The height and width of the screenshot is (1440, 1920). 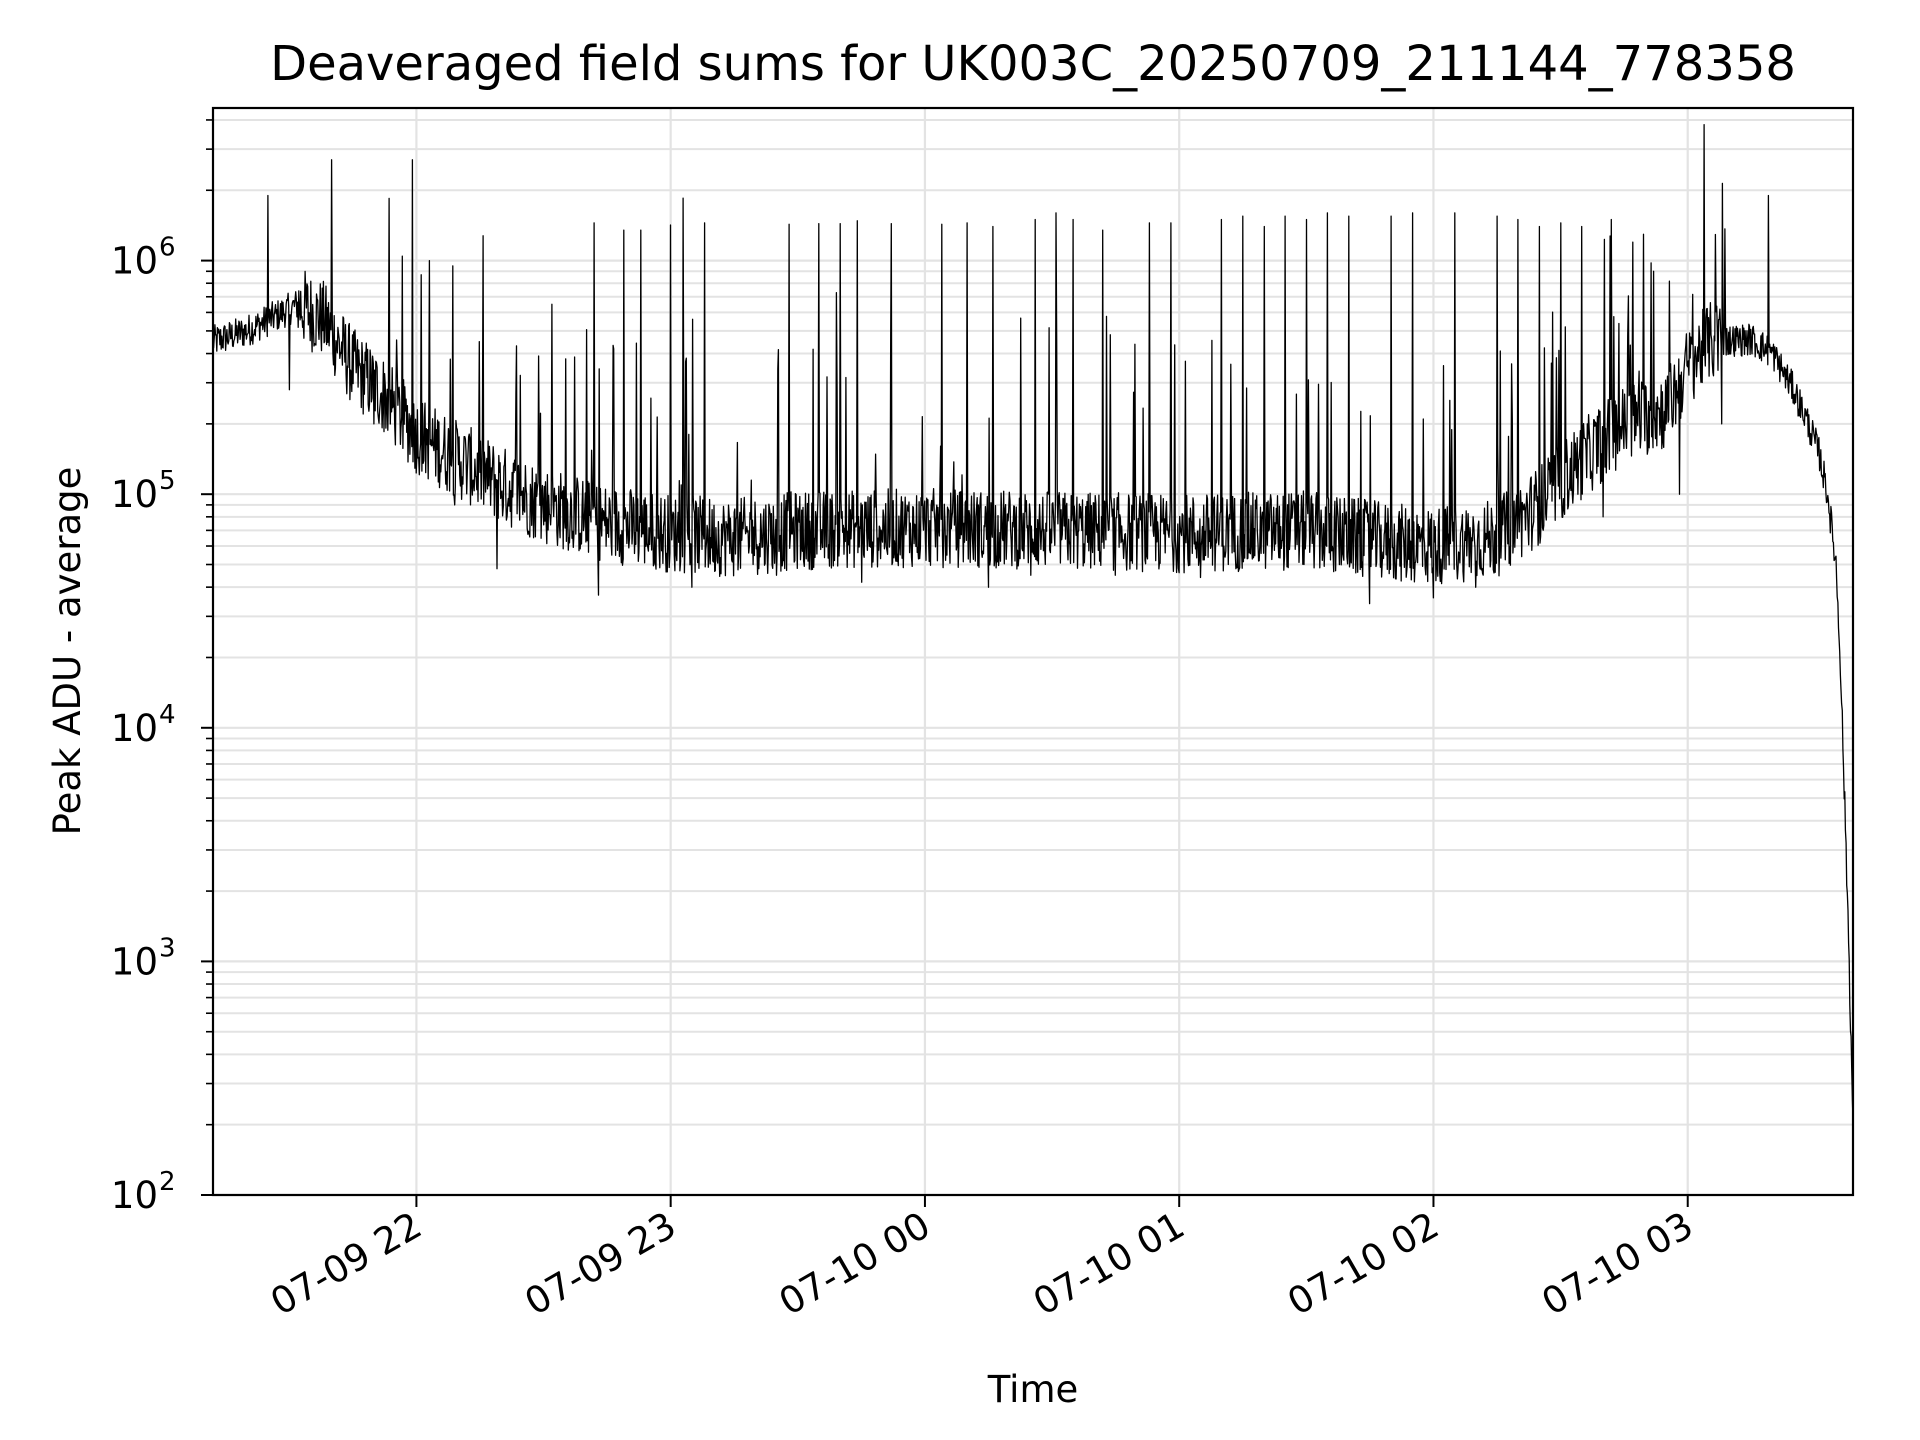 I want to click on y-tick-exponent: 5, so click(x=167, y=481).